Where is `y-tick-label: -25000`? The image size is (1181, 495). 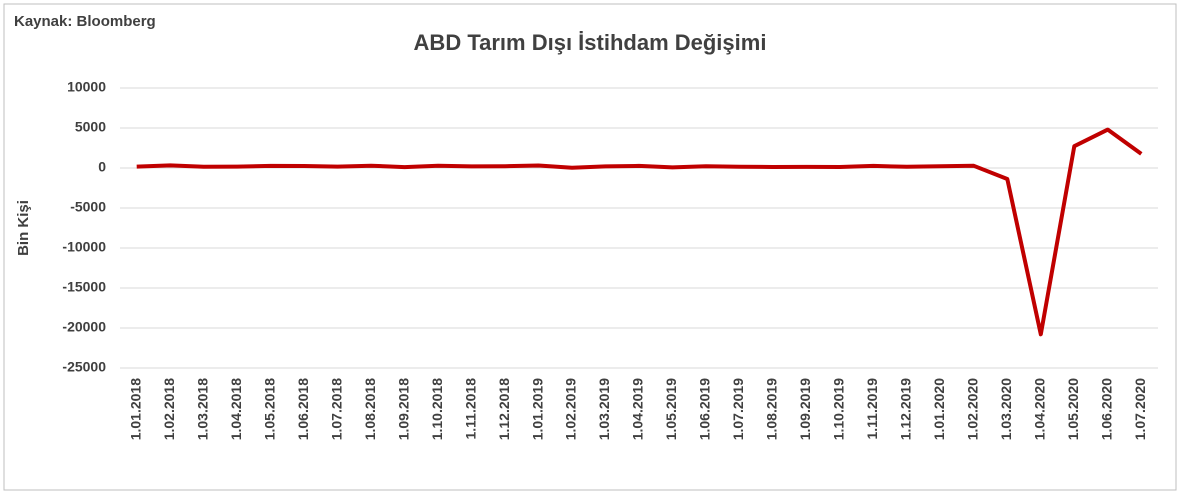 y-tick-label: -25000 is located at coordinates (84, 367).